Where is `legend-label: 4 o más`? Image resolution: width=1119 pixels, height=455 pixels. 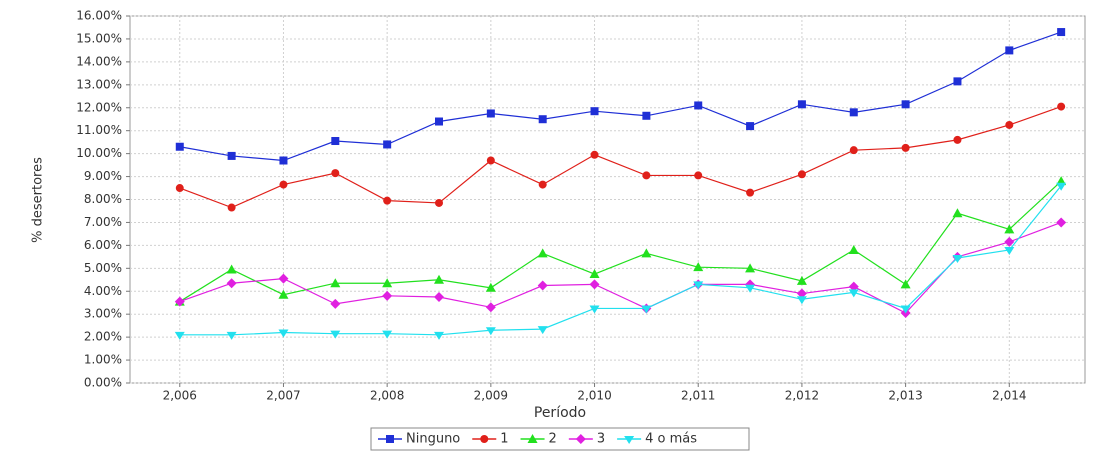
legend-label: 4 o más is located at coordinates (671, 439).